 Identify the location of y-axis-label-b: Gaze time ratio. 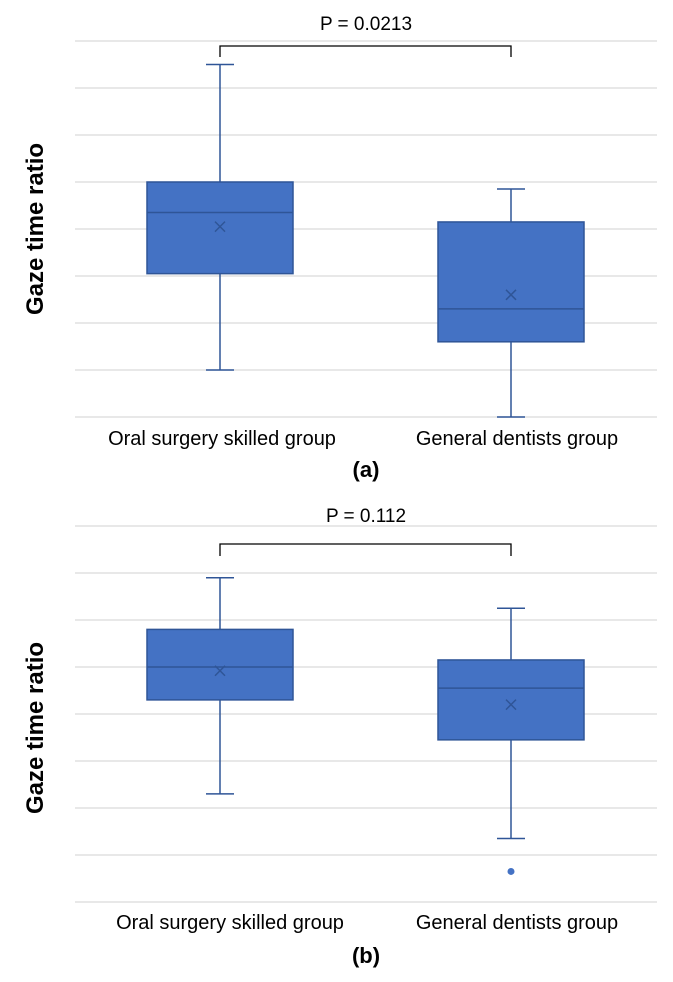
(35, 728).